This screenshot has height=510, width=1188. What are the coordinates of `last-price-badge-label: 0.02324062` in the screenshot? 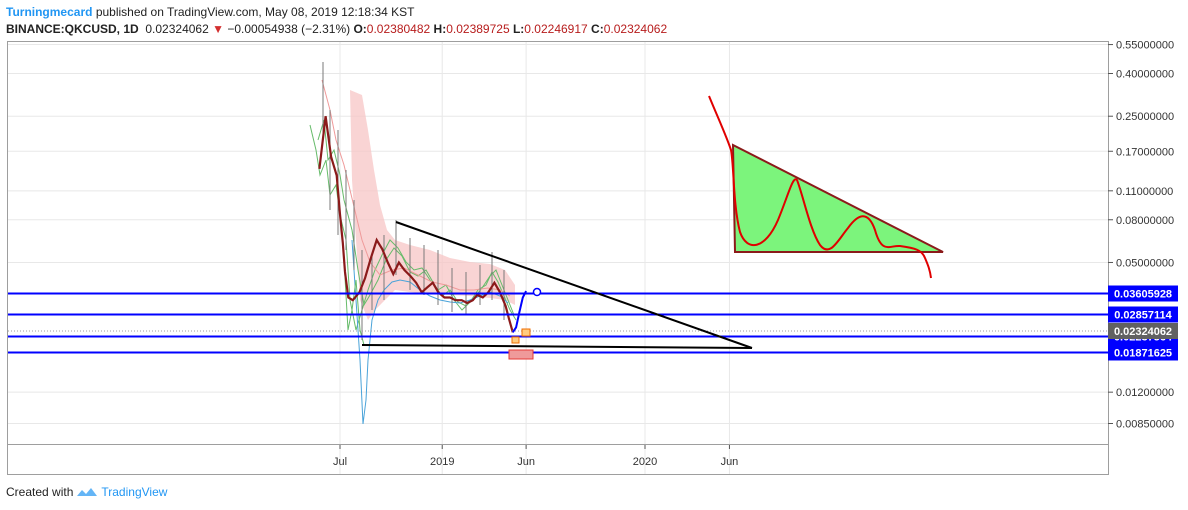 It's located at (1143, 332).